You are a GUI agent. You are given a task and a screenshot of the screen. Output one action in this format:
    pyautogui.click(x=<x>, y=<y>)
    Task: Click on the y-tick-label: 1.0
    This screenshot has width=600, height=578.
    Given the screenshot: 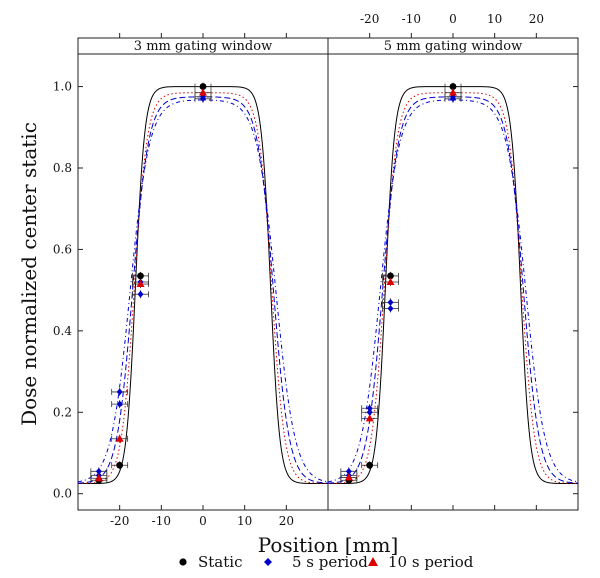 What is the action you would take?
    pyautogui.click(x=62, y=87)
    